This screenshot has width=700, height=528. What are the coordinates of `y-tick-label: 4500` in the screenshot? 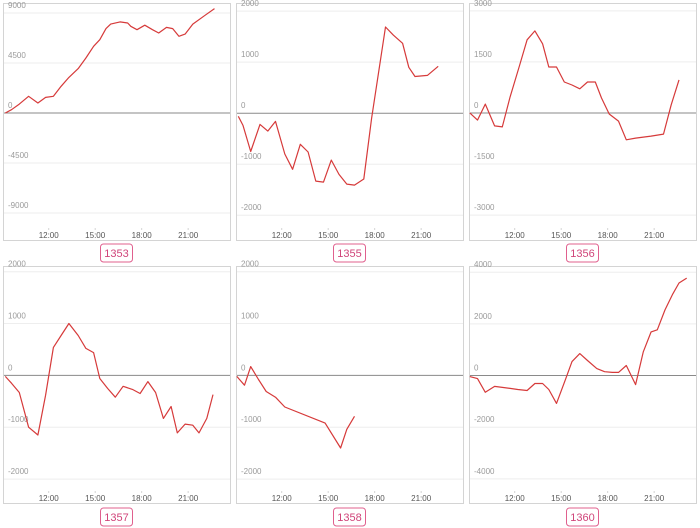 It's located at (17, 55).